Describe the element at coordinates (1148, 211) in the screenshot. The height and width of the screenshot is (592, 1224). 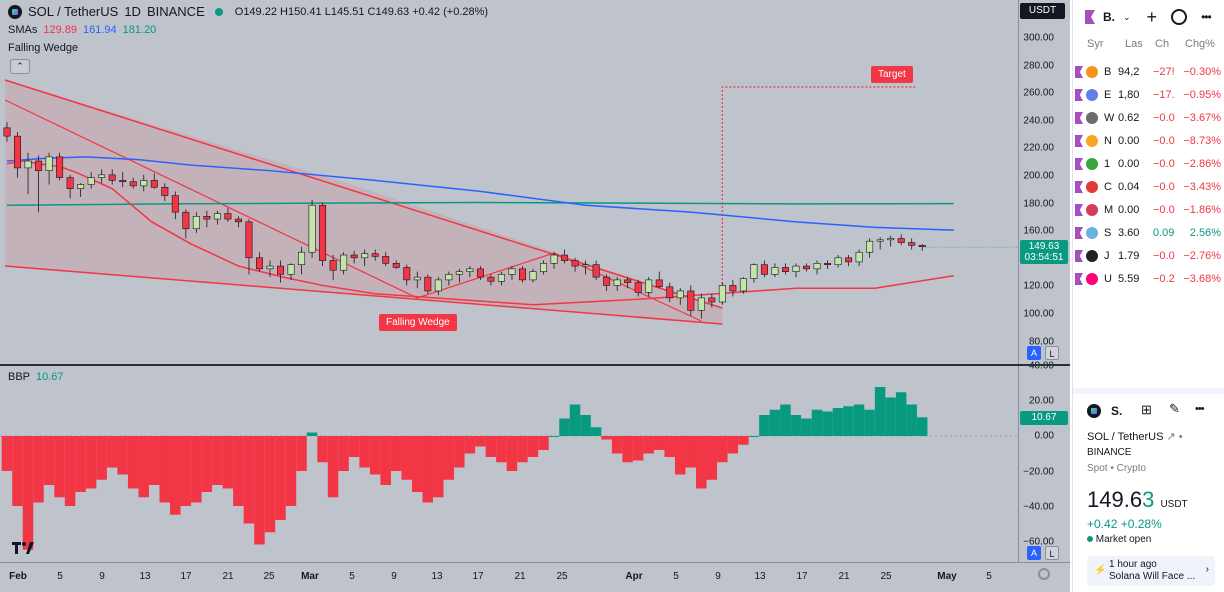
I see `watchlist-row: M 0.00 −0.0 −1.86%` at that location.